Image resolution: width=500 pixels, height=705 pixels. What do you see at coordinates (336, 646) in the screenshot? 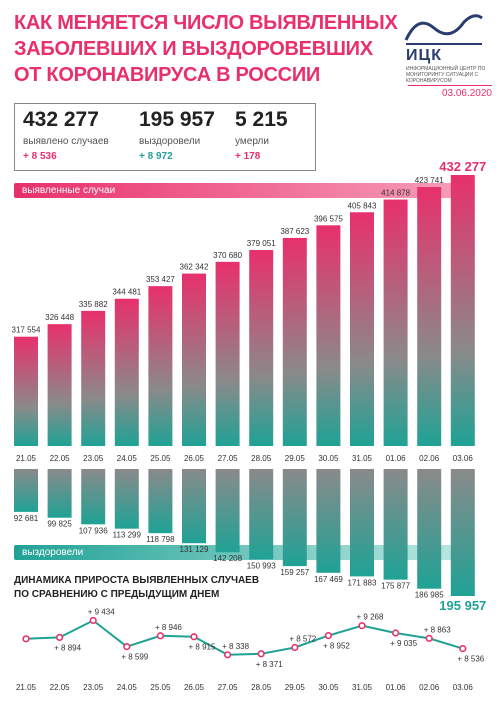
I see `growth-data-label: + 8 952` at bounding box center [336, 646].